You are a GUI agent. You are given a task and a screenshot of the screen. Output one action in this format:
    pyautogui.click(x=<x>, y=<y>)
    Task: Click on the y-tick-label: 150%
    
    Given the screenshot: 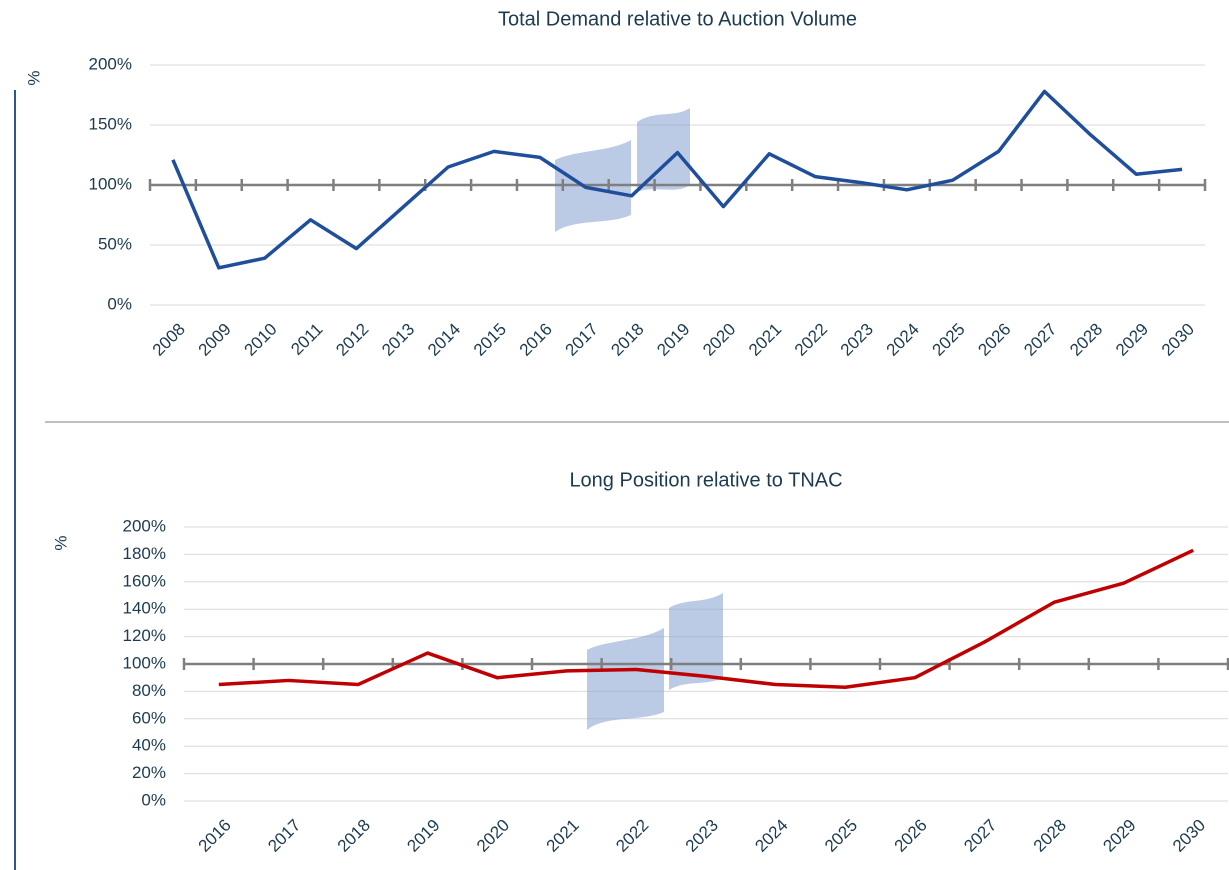 What is the action you would take?
    pyautogui.click(x=110, y=123)
    